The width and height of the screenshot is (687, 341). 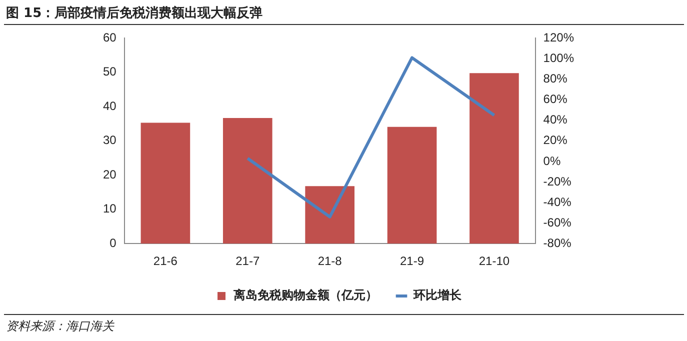 What do you see at coordinates (557, 181) in the screenshot?
I see `y2-tick-label: -20%` at bounding box center [557, 181].